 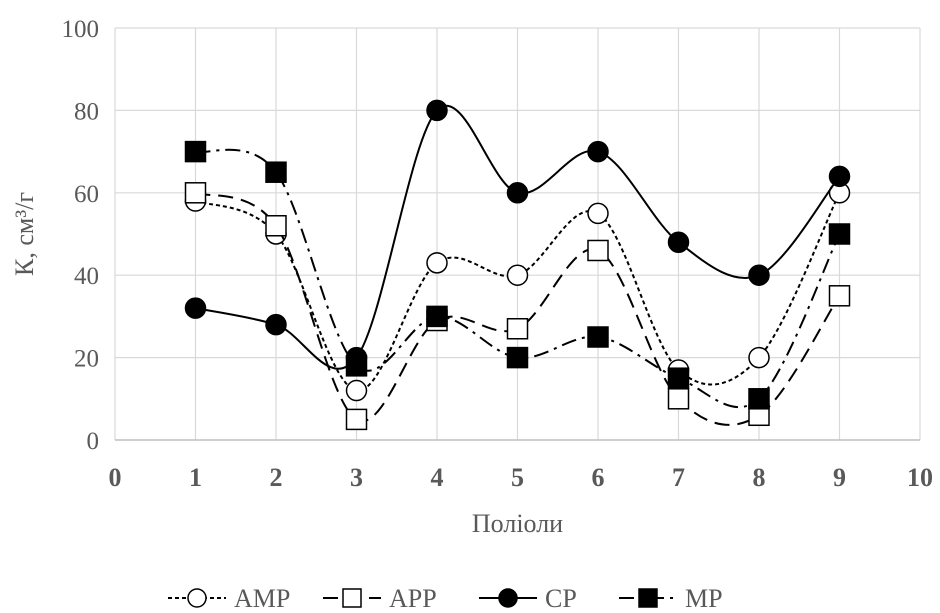 What do you see at coordinates (413, 598) in the screenshot?
I see `legend-label: APP` at bounding box center [413, 598].